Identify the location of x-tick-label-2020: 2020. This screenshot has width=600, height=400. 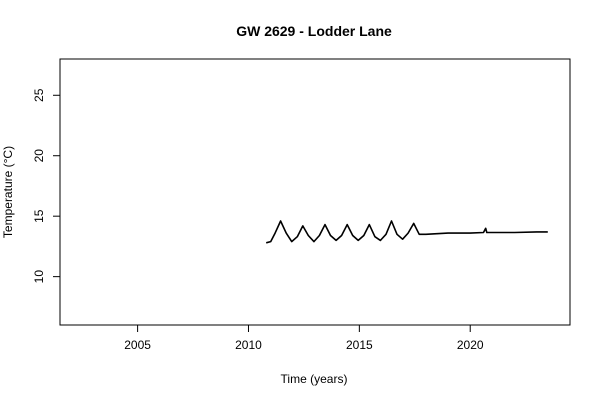
(470, 345).